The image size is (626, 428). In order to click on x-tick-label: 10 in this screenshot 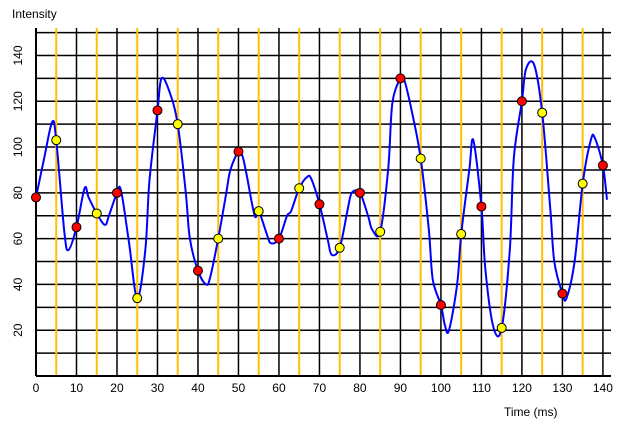, I will do `click(77, 388)`.